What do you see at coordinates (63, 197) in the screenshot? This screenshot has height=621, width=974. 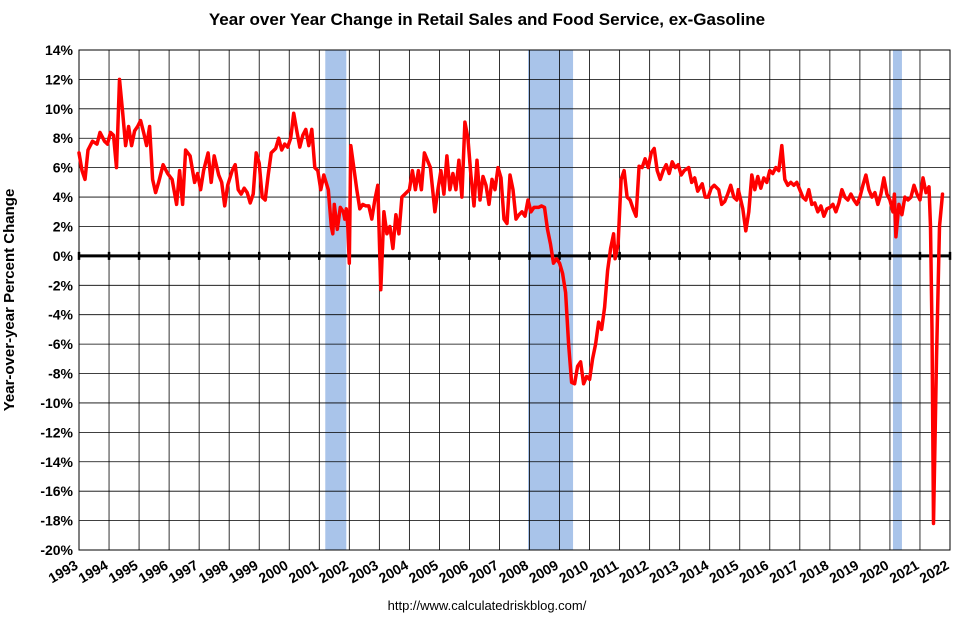 I see `y-tick-label: 4%` at bounding box center [63, 197].